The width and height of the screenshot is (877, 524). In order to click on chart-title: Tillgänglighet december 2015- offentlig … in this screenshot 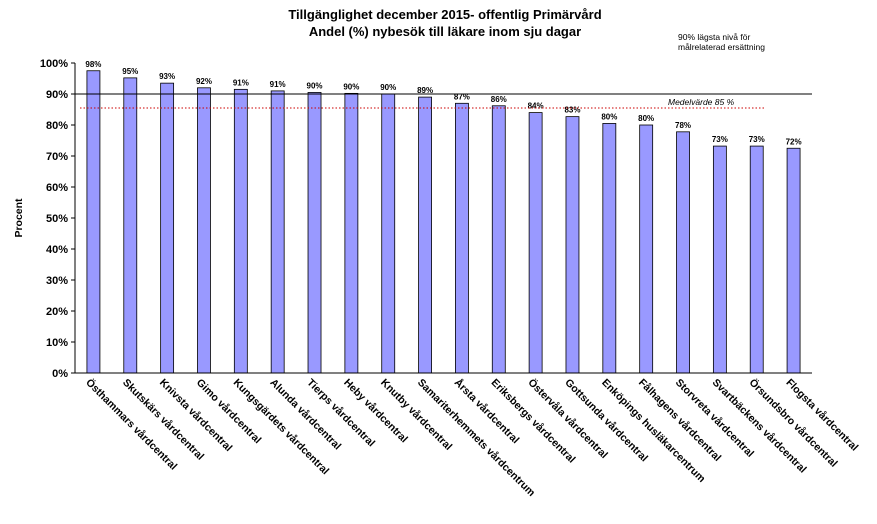, I will do `click(444, 14)`.